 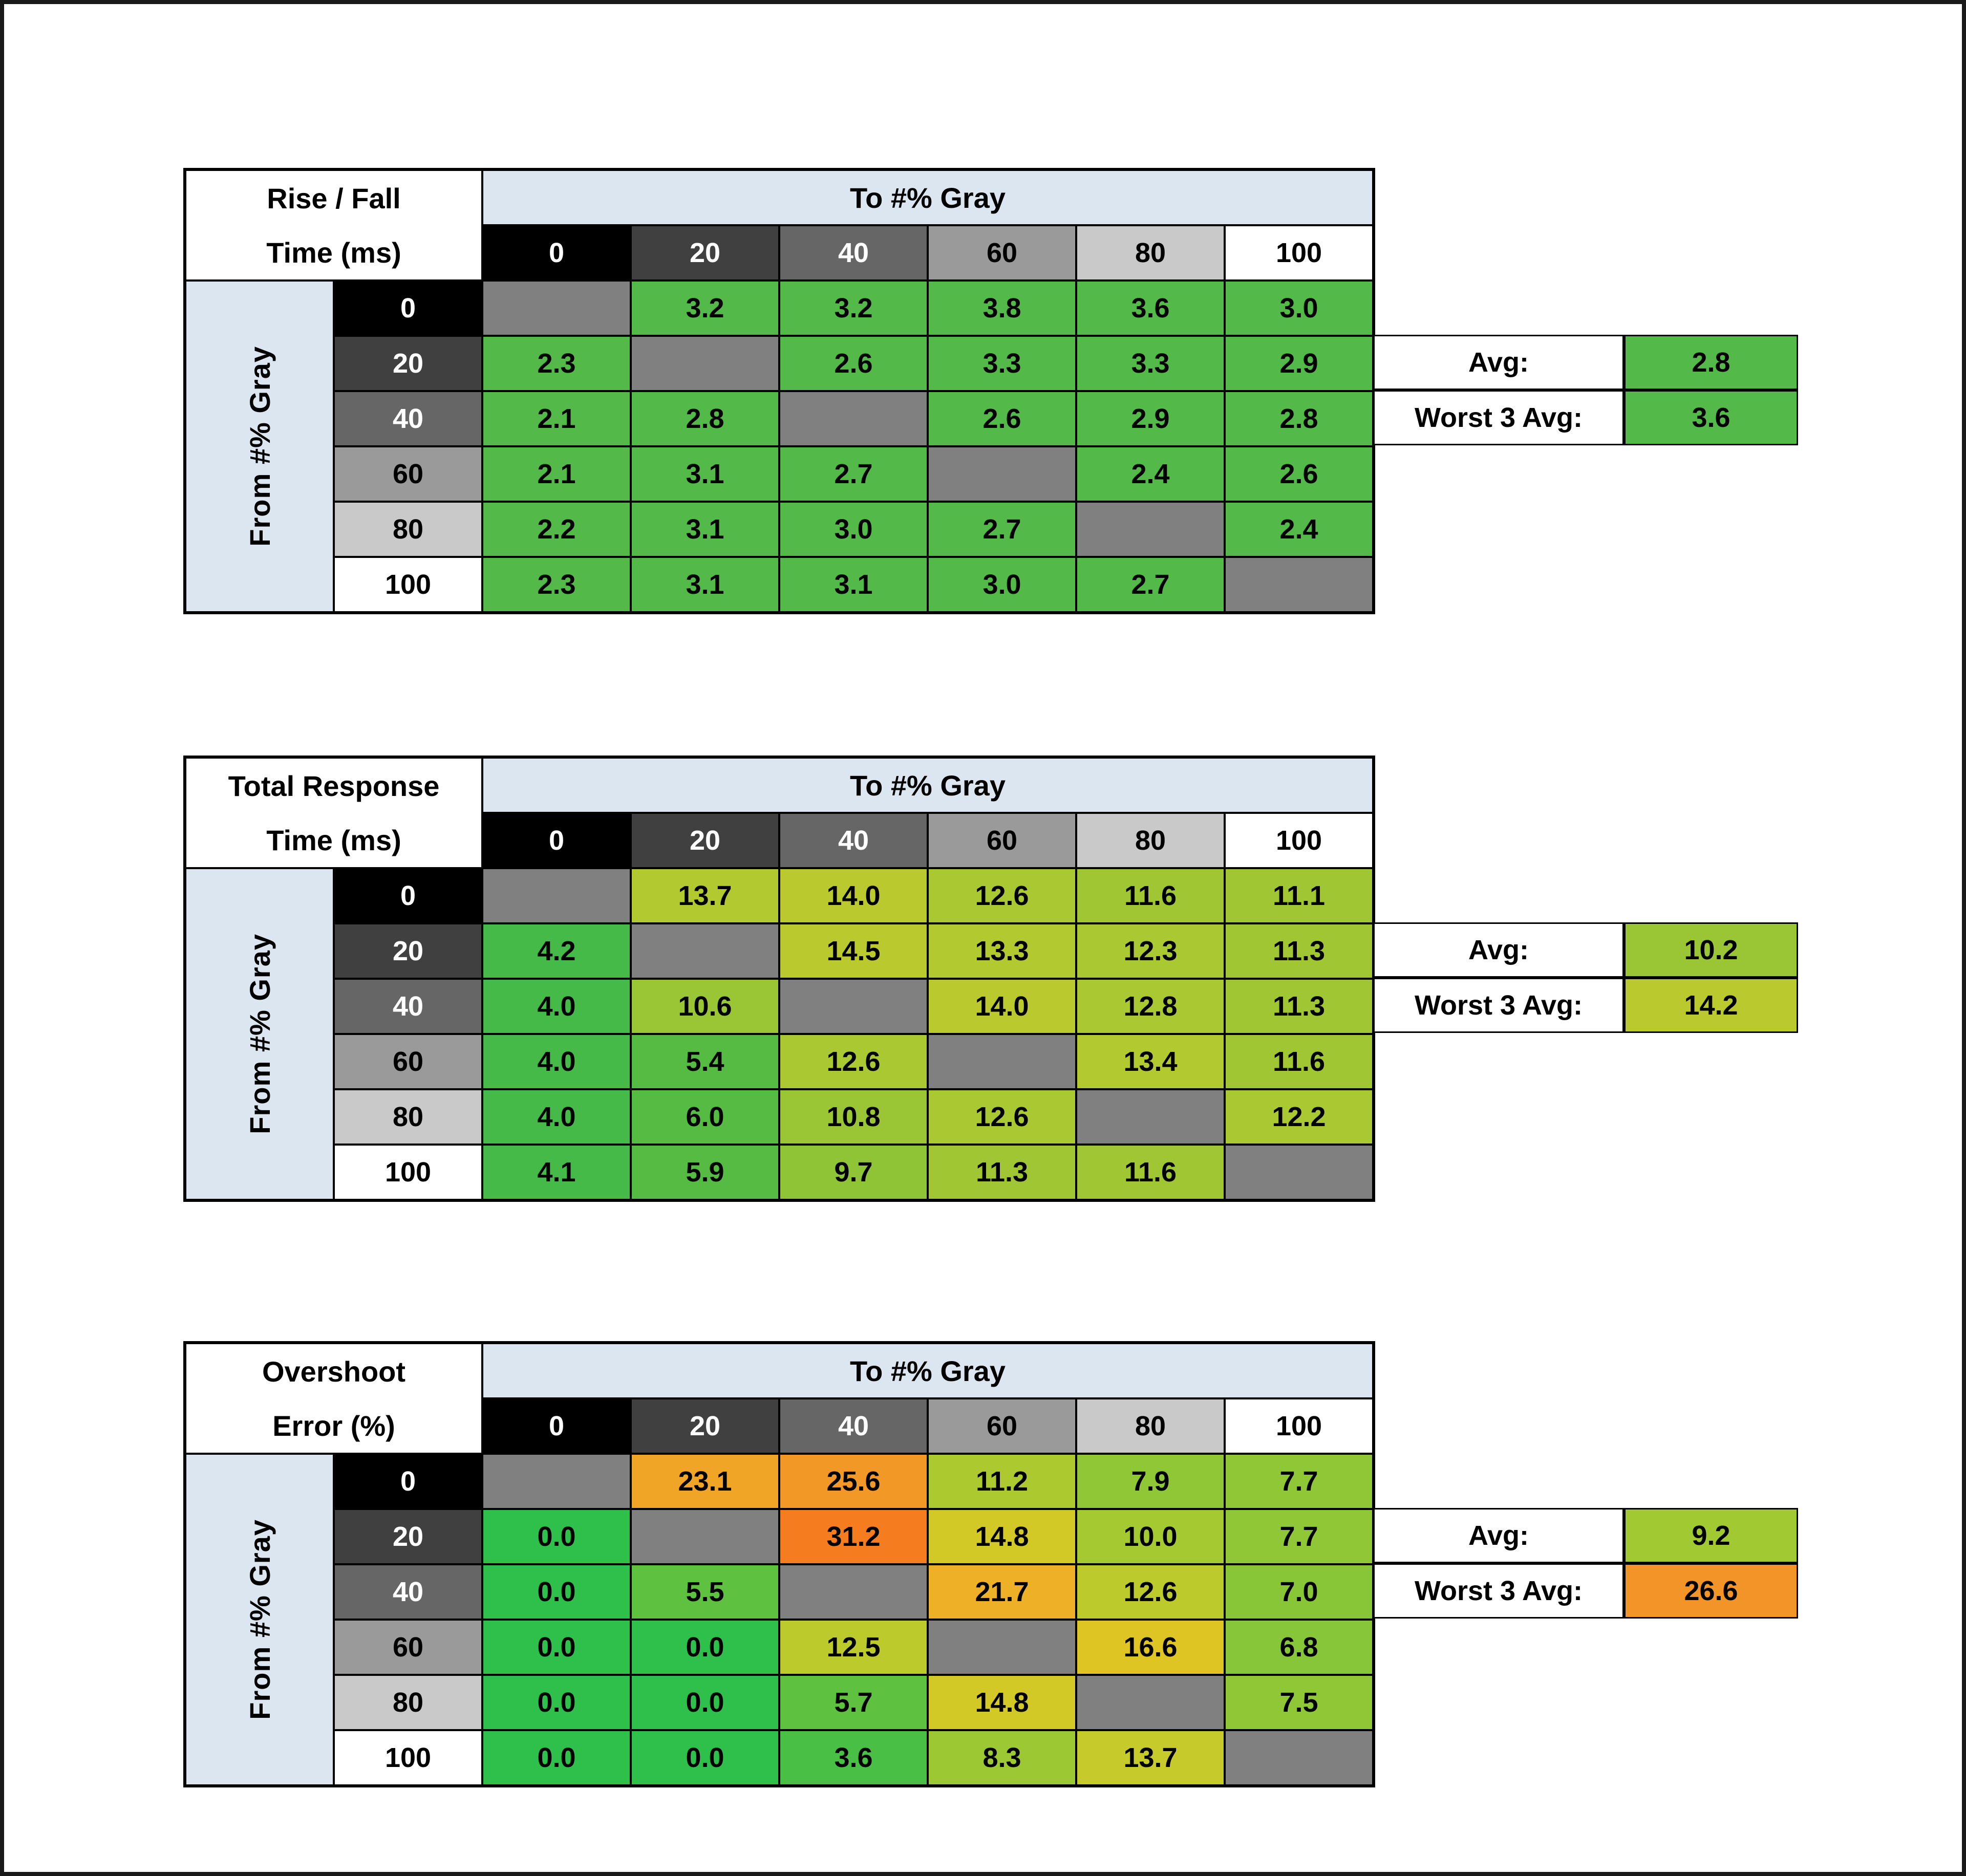 What do you see at coordinates (705, 1482) in the screenshot?
I see `transition-cell: 23.1` at bounding box center [705, 1482].